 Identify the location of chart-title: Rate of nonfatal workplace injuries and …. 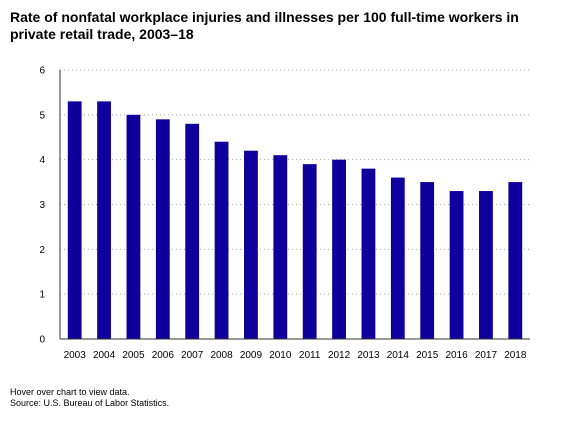
(264, 25).